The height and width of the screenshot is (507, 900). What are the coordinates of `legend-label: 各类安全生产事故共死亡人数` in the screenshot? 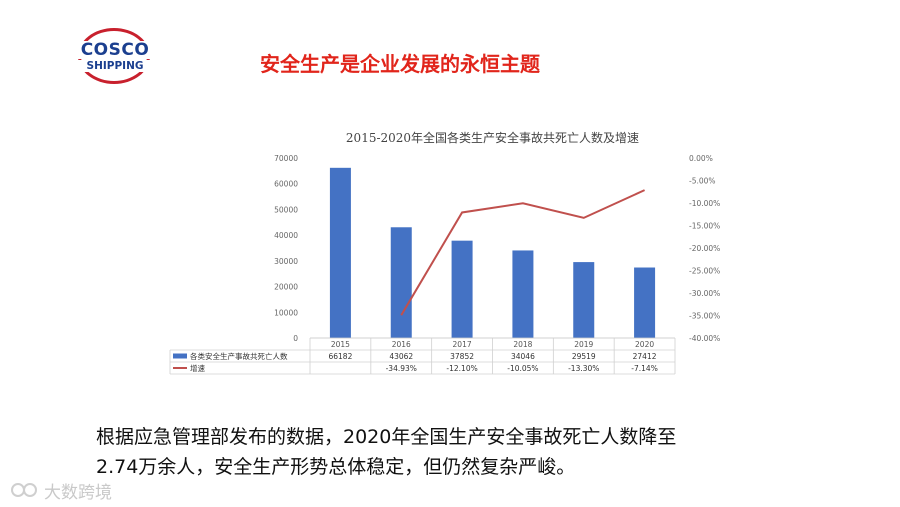 It's located at (239, 356).